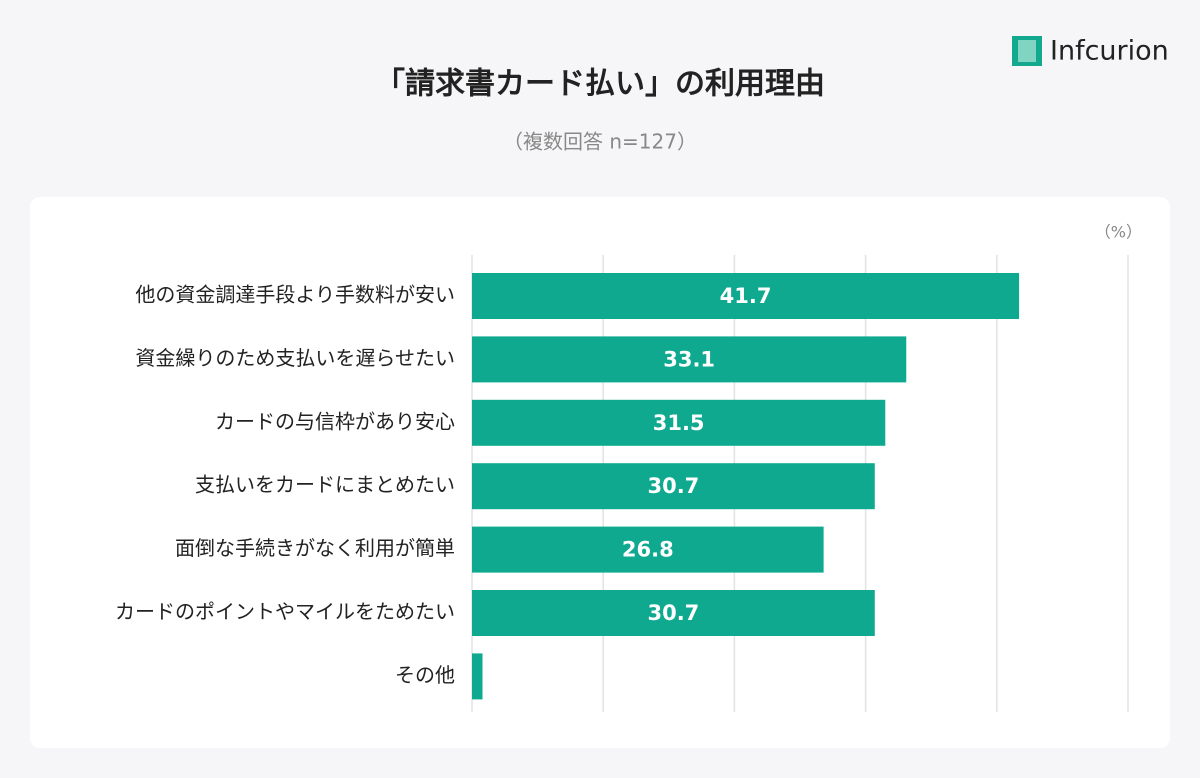  I want to click on logo: Infcurion, so click(1090, 51).